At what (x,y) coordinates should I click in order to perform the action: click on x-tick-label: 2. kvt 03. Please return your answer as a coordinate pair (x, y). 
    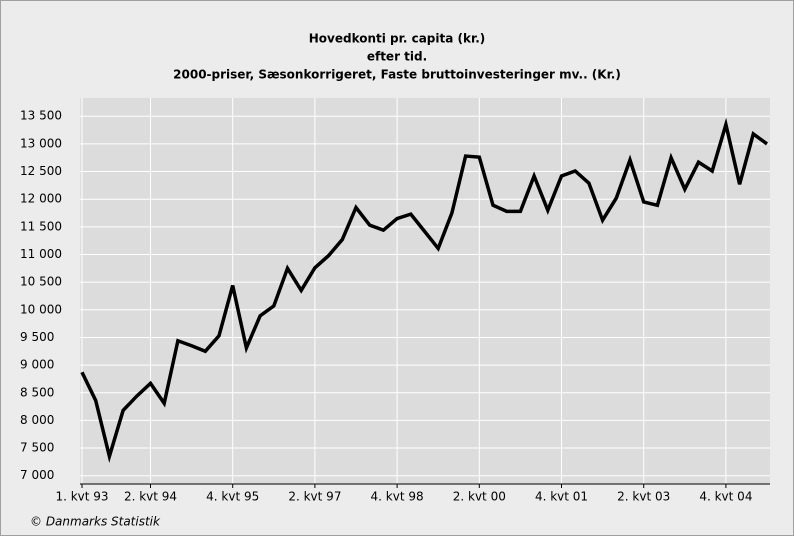
    Looking at the image, I should click on (643, 497).